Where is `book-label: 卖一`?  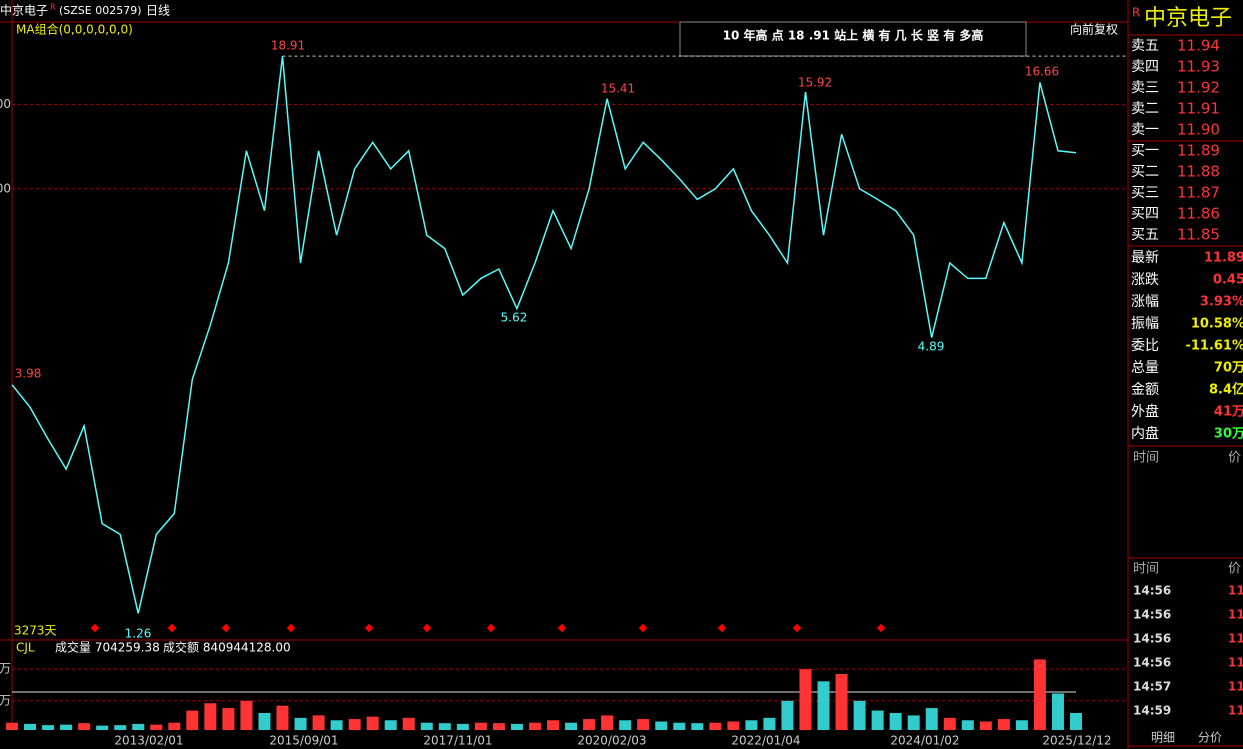 book-label: 卖一 is located at coordinates (1145, 130).